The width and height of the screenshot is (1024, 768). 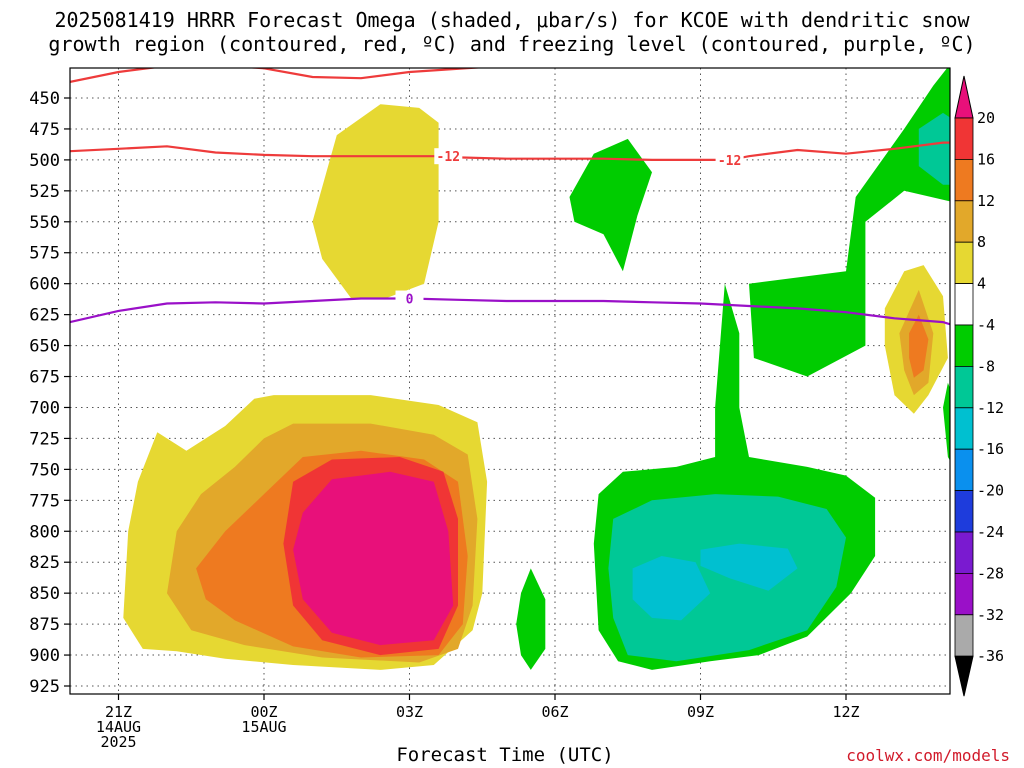 I want to click on colorbar-label: 16, so click(x=986, y=159).